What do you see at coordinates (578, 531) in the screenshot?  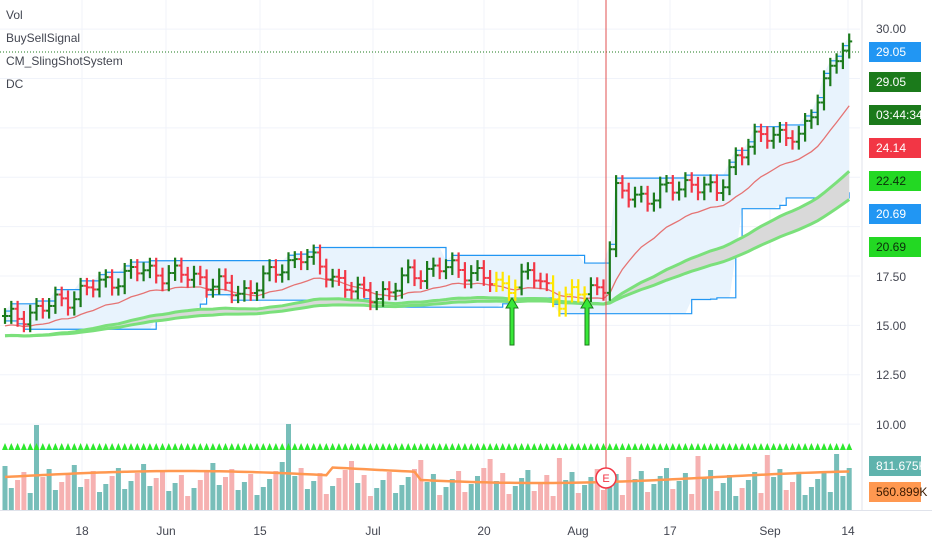 I see `time-tick: Aug` at bounding box center [578, 531].